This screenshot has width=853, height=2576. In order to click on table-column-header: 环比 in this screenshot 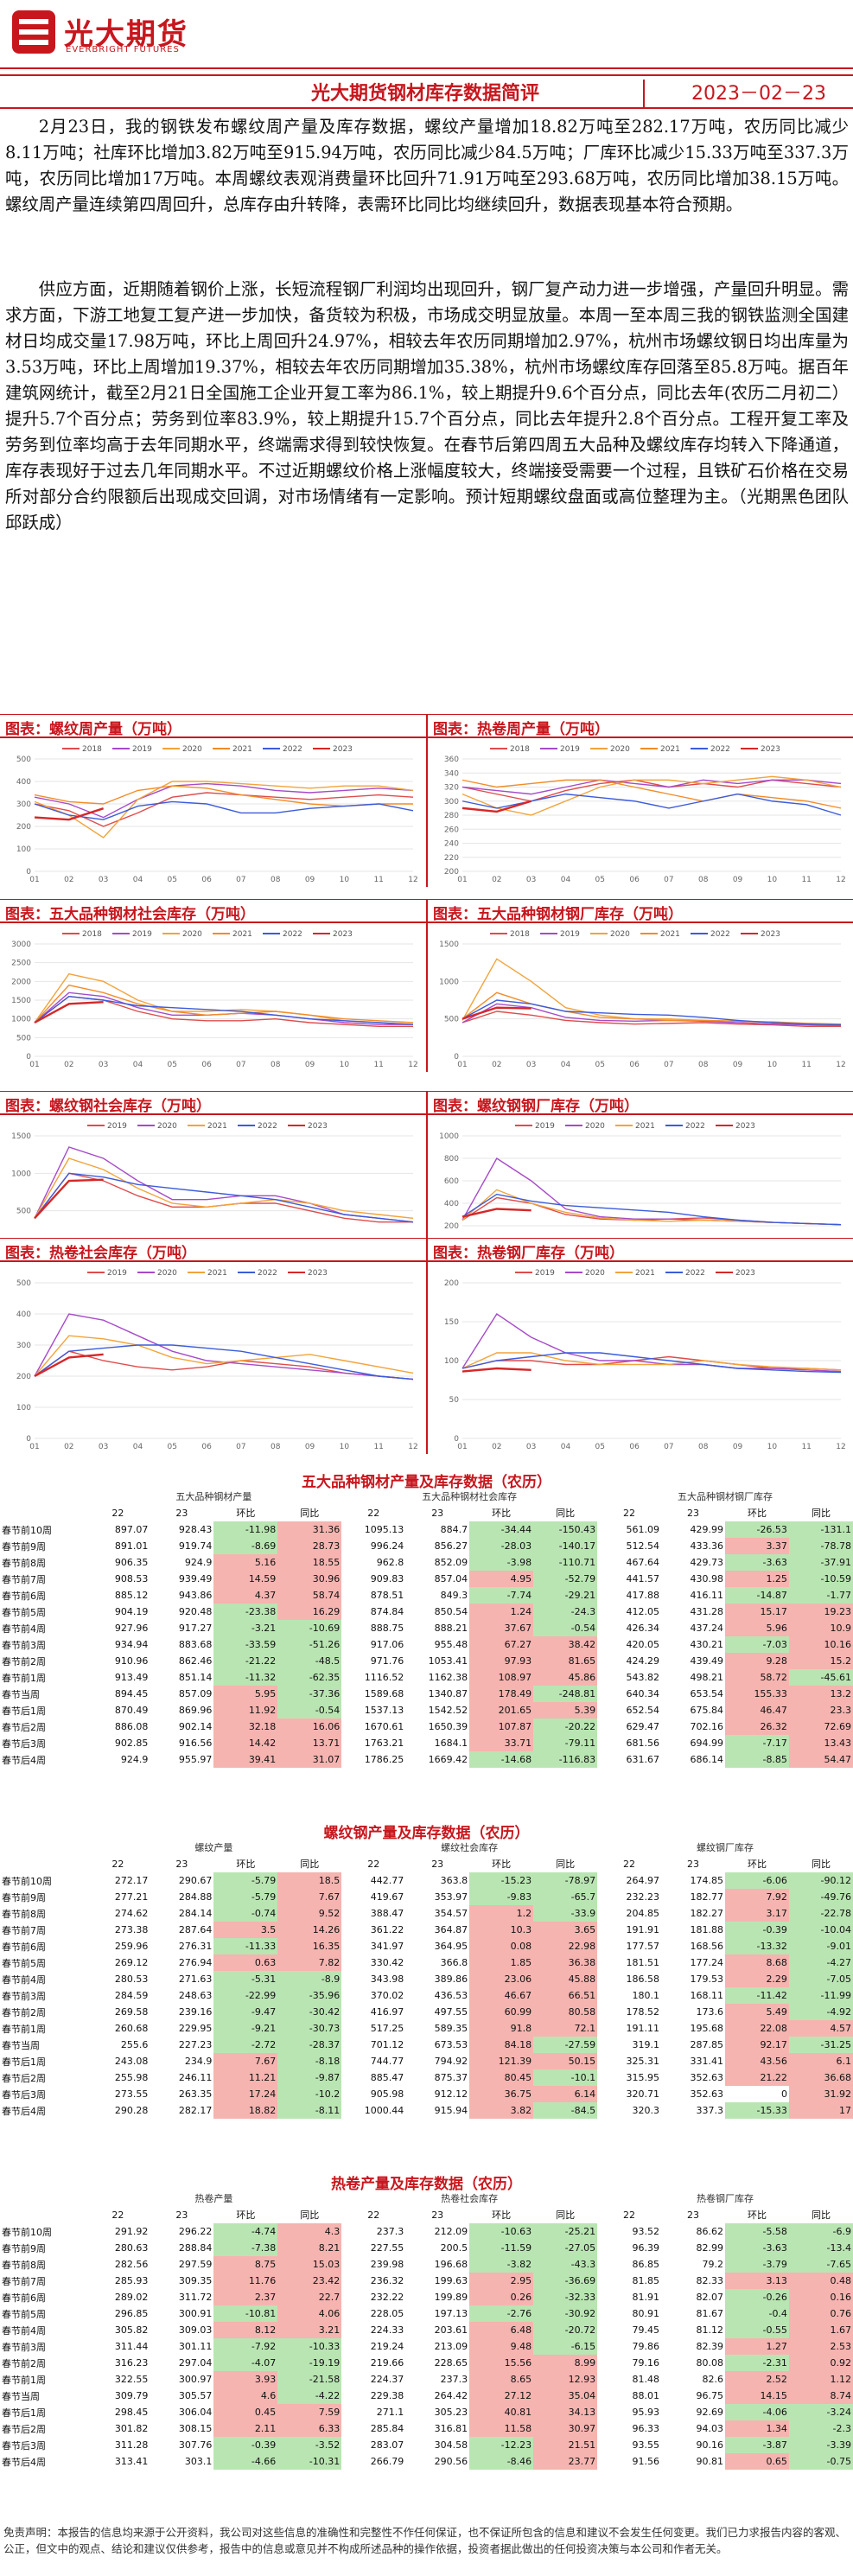, I will do `click(502, 1513)`.